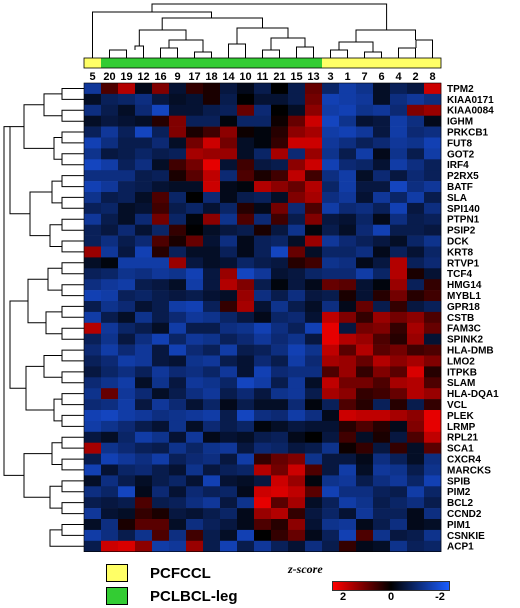 This screenshot has width=520, height=608. I want to click on row-label: LMO2, so click(461, 361).